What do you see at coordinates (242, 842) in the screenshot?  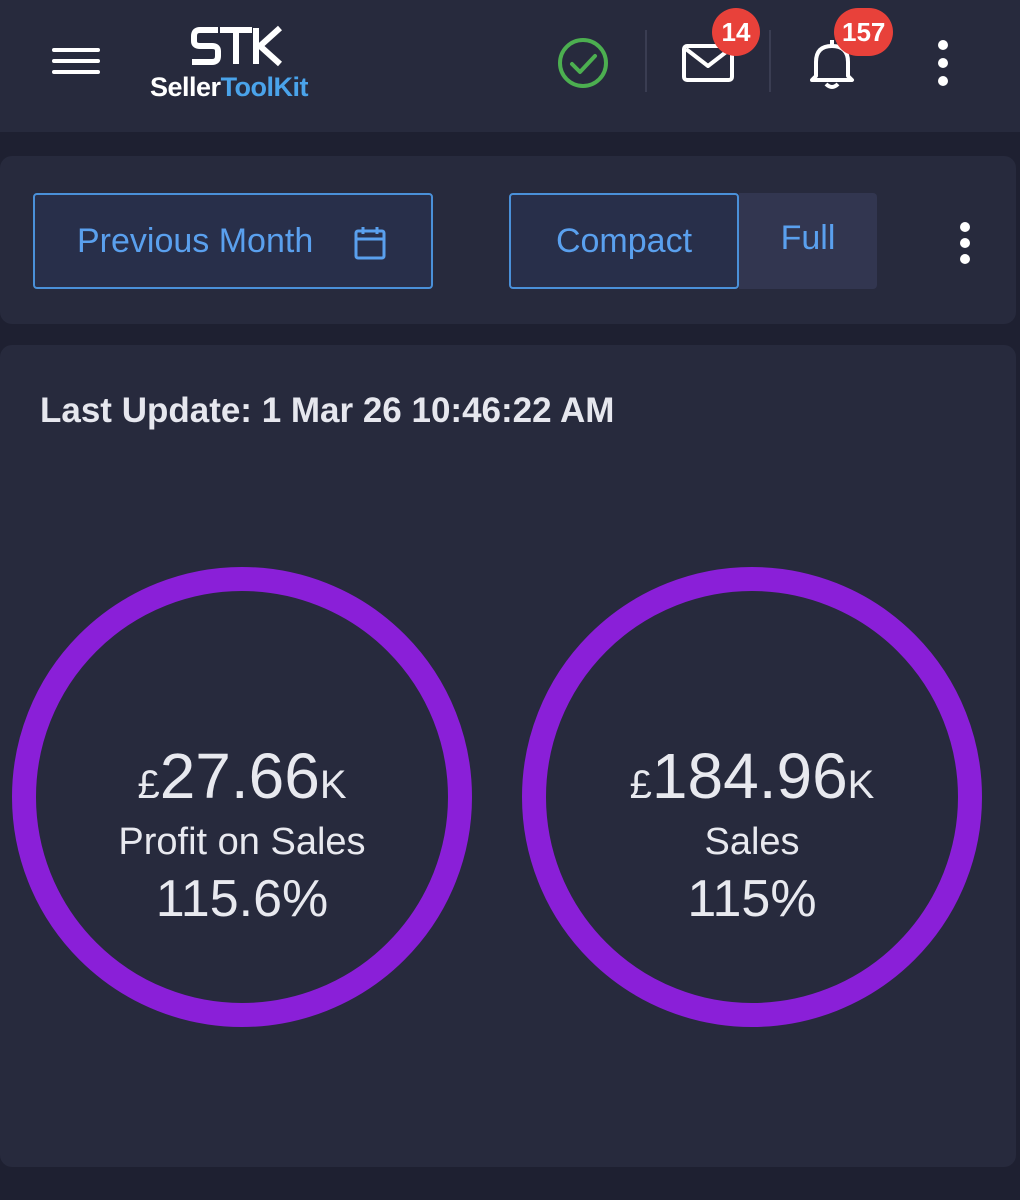 I see `metric-label: Profit on Sales` at bounding box center [242, 842].